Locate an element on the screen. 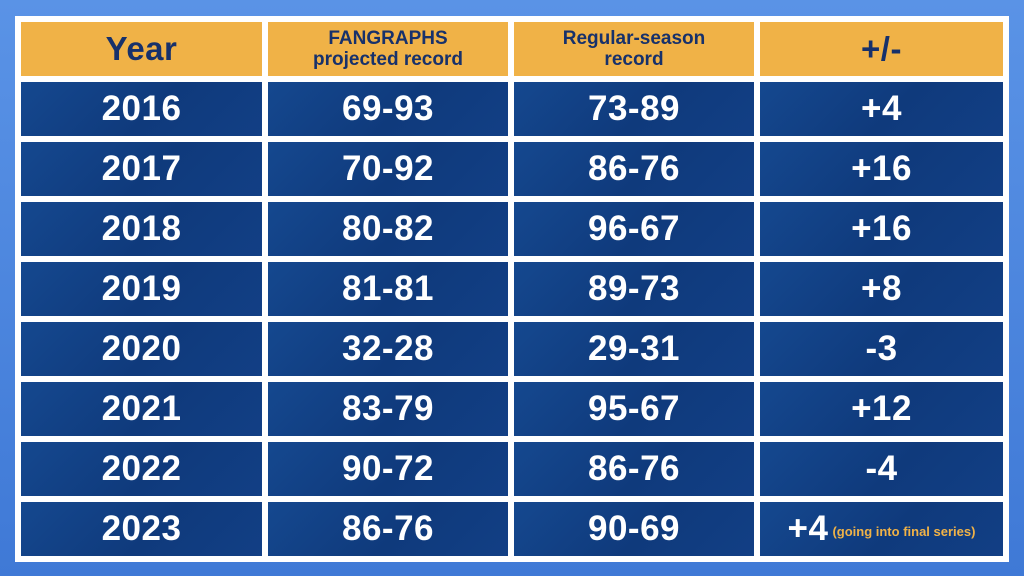 This screenshot has height=576, width=1024. header-projected-record: FANGRAPHS projected record is located at coordinates (388, 49).